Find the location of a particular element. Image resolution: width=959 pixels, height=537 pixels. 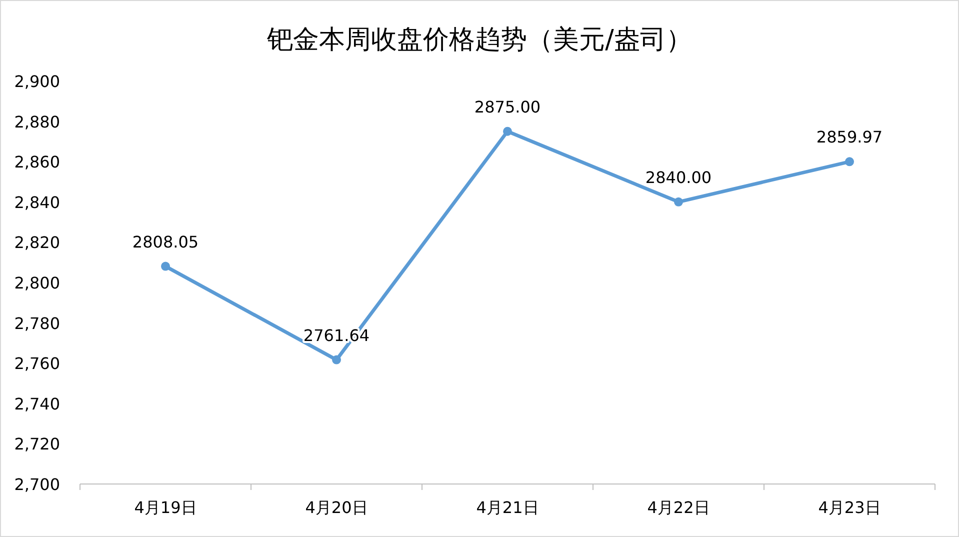

ytick: 2,820 is located at coordinates (37, 242).